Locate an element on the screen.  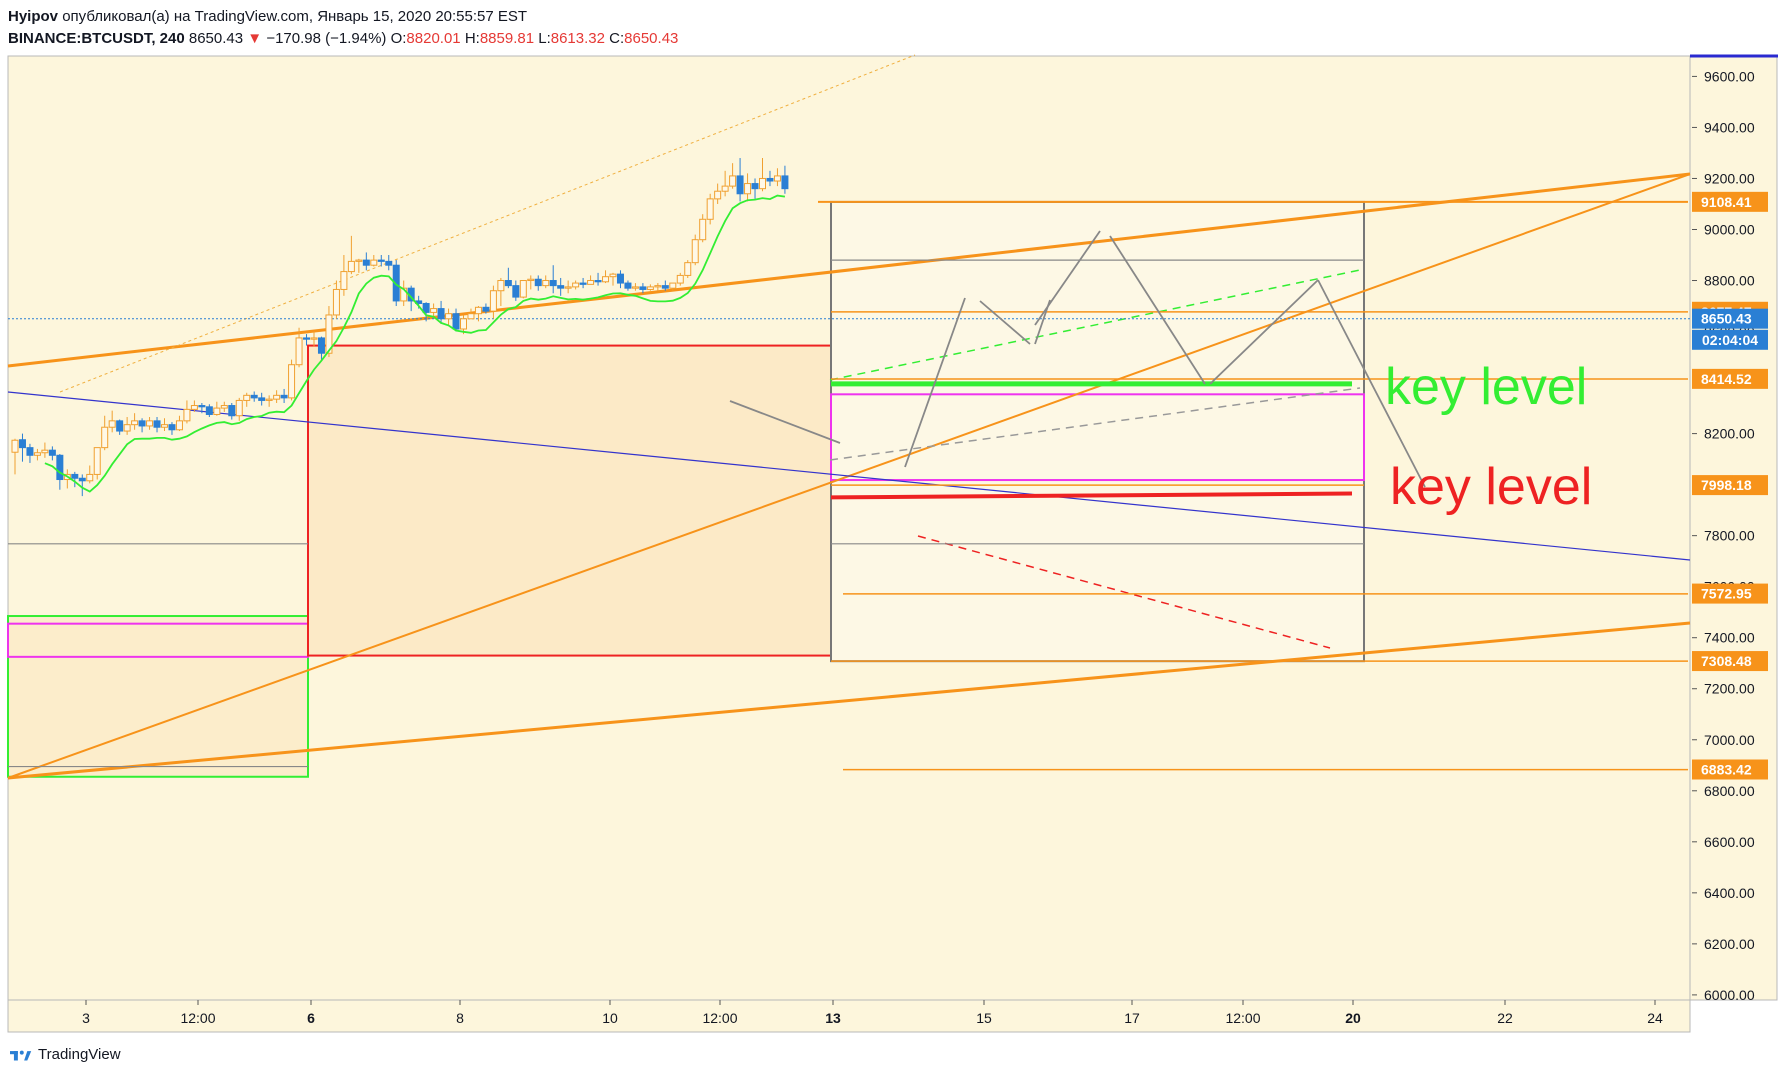
price-axis-panel is located at coordinates (1733, 528).